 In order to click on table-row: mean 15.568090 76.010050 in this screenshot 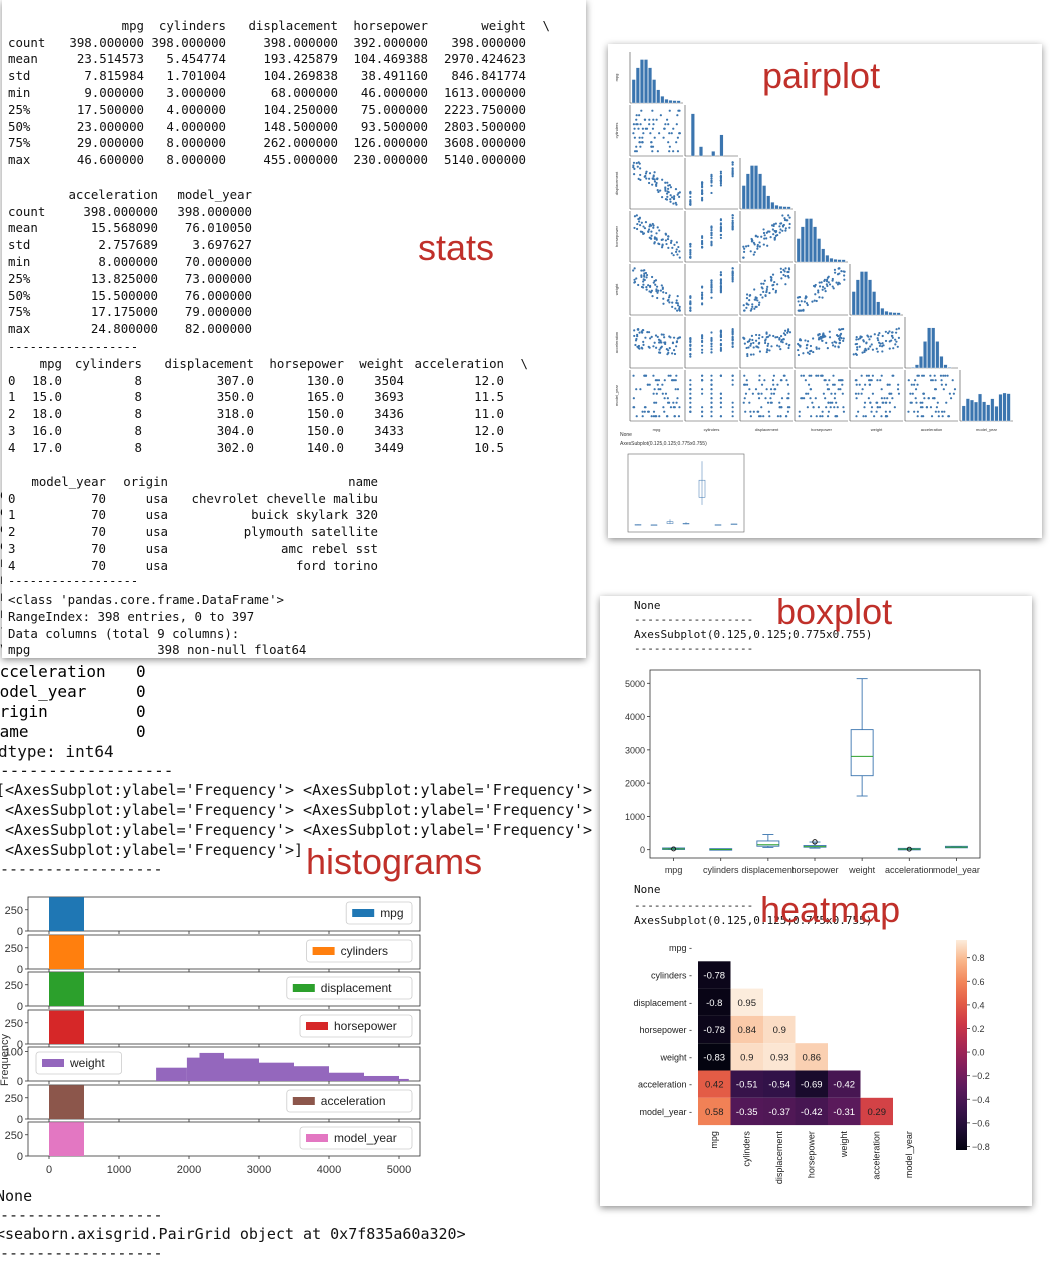, I will do `click(130, 228)`.